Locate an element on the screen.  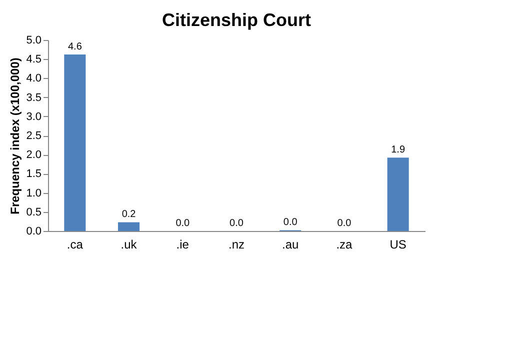
data-label: 4.6 is located at coordinates (75, 47).